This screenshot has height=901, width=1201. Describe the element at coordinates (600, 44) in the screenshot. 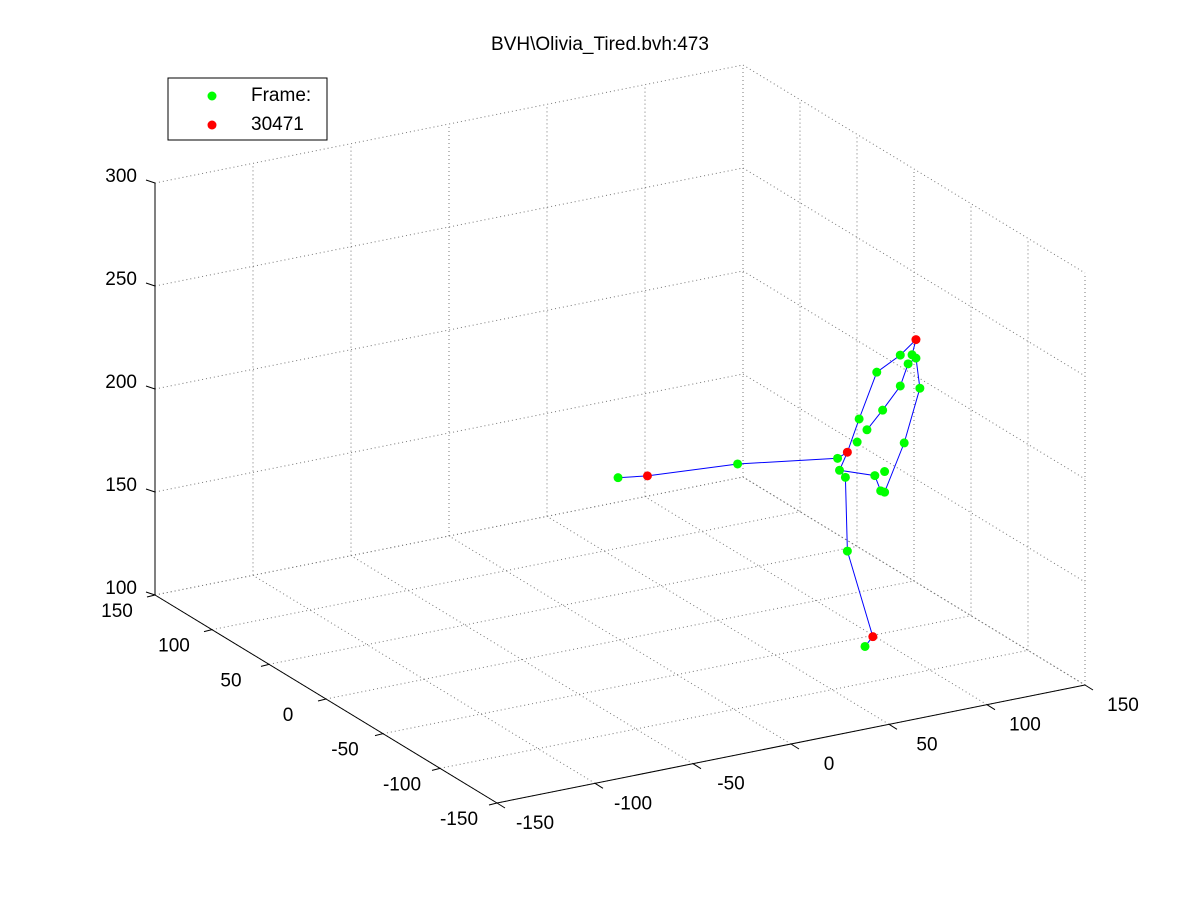

I see `chart-title: BVH\Olivia_Tired.bvh:473` at that location.